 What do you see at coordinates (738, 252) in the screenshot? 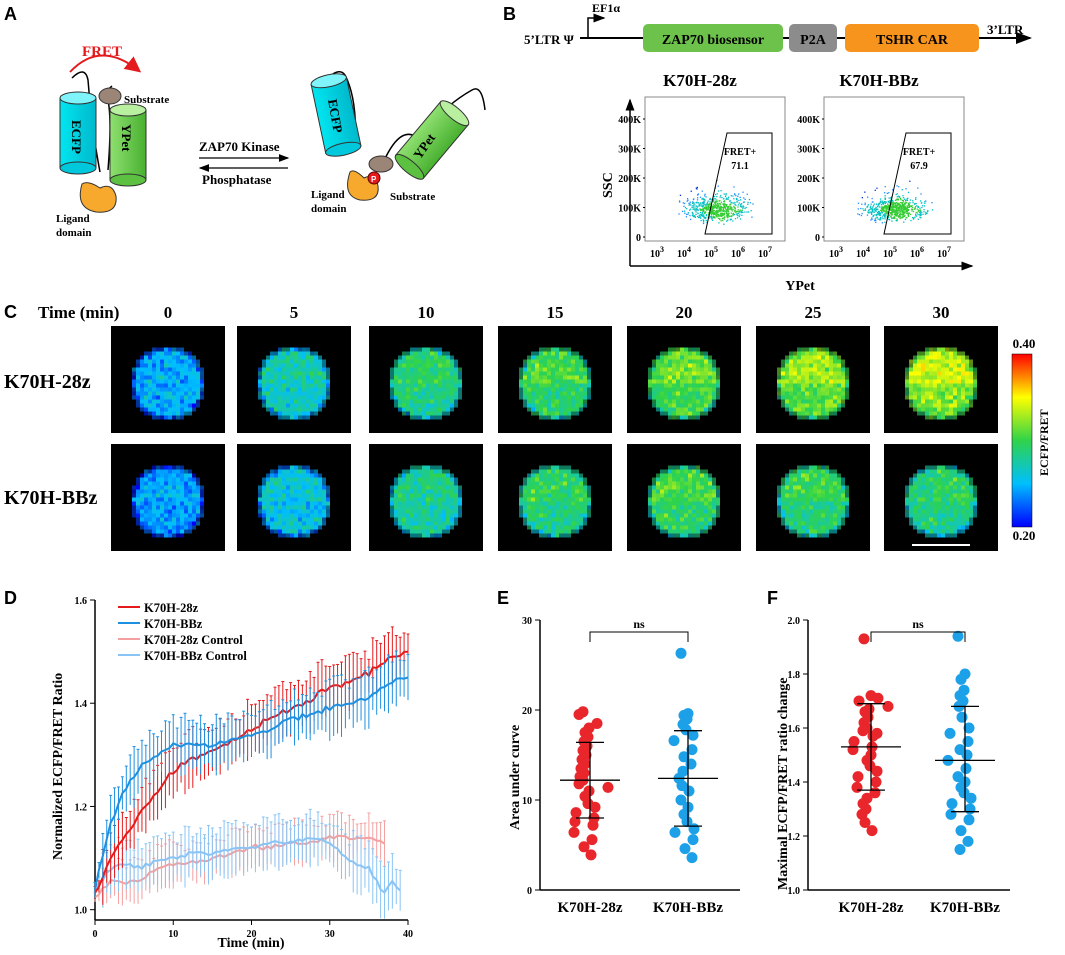
I see `flow-xtick: 106` at bounding box center [738, 252].